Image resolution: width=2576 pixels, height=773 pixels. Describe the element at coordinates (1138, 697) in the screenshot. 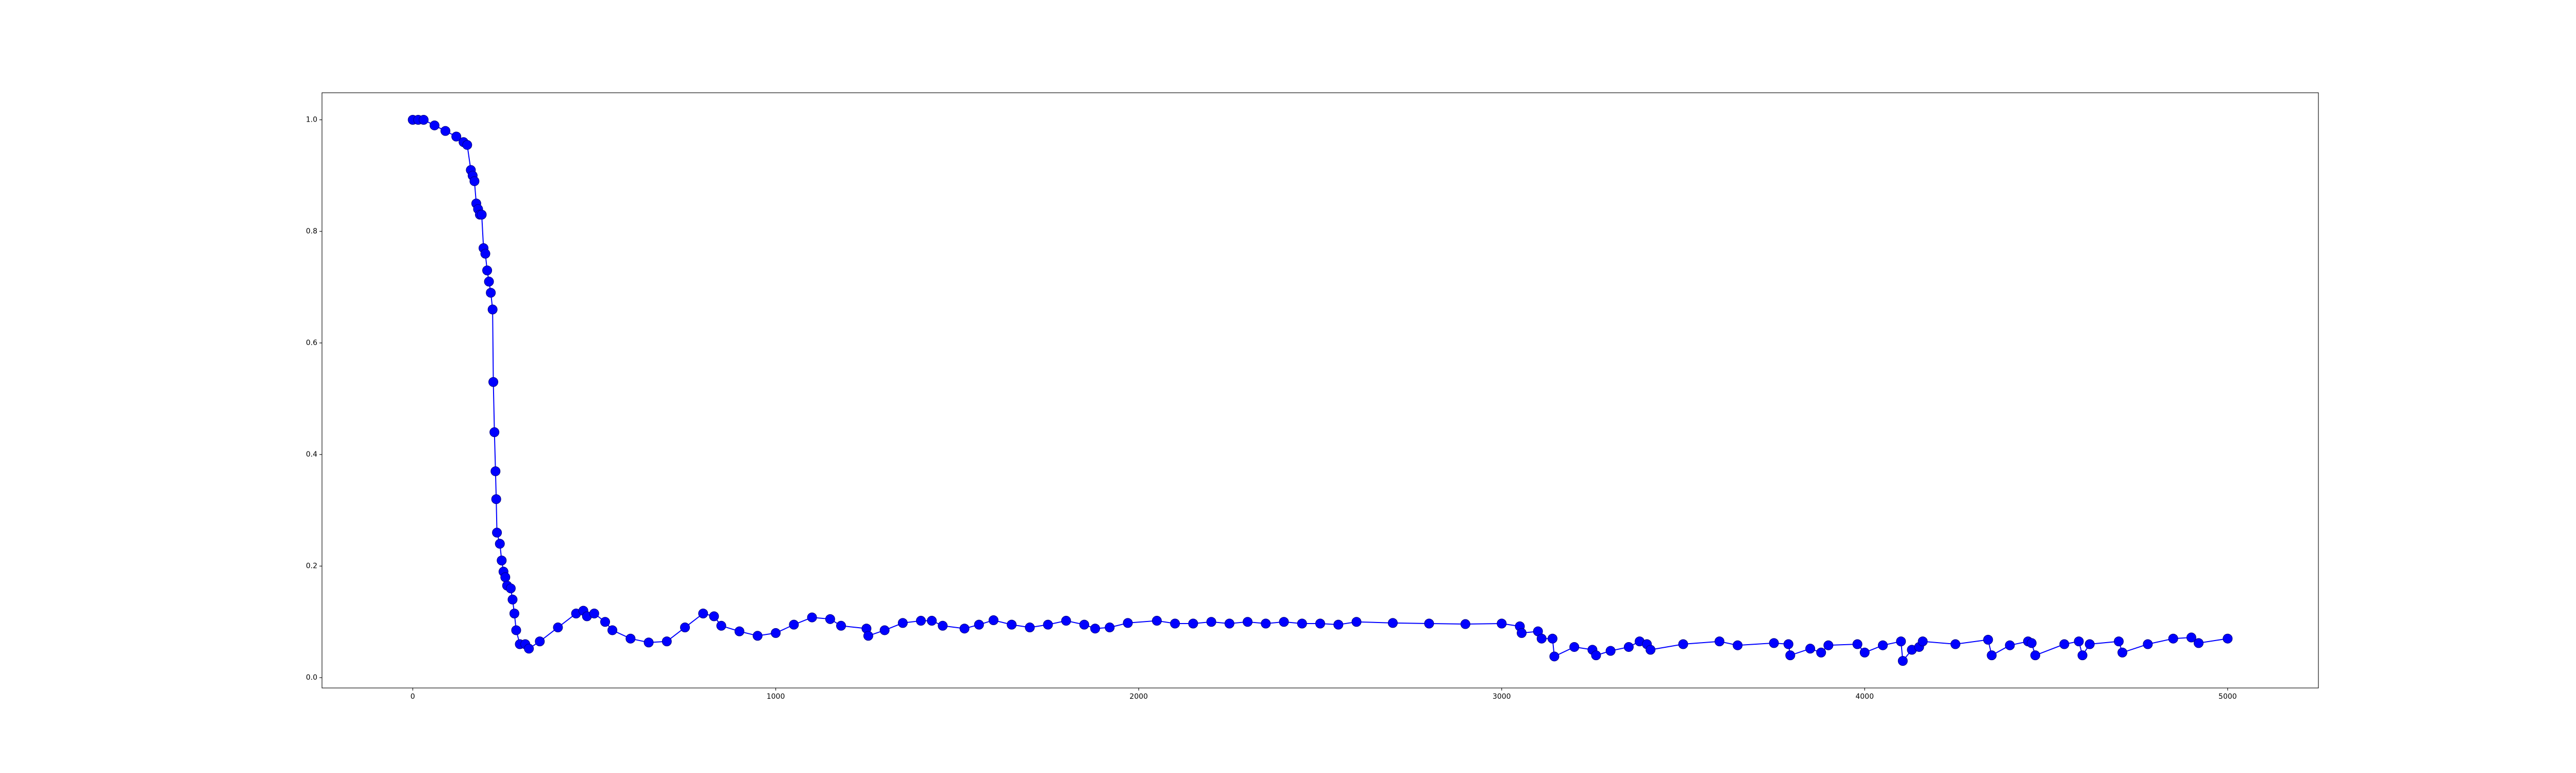

I see `x-tick-label: 2000` at that location.